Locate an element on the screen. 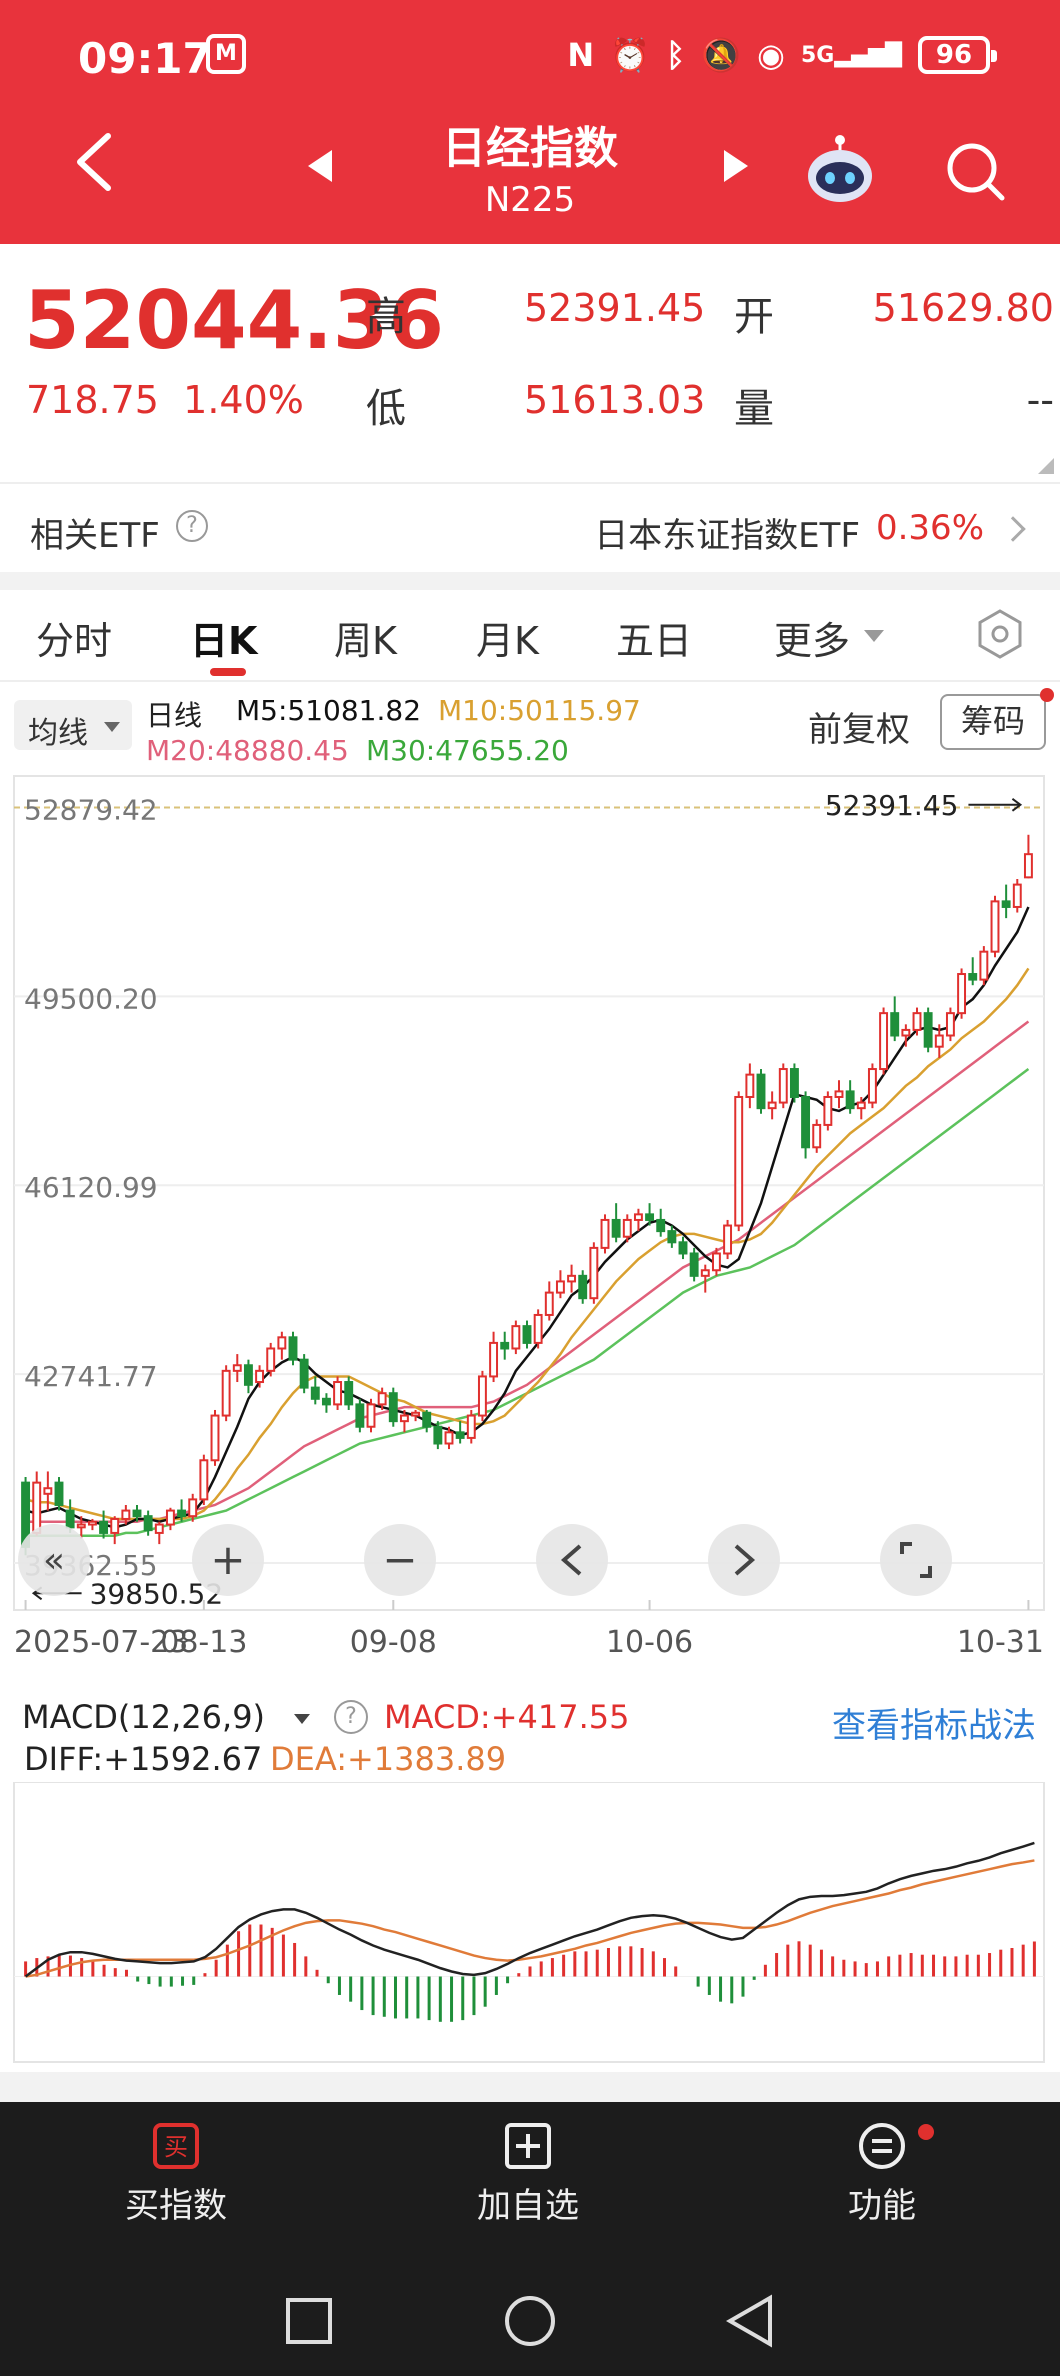 The height and width of the screenshot is (2376, 1060). dea-value: DEA:+1383.89 is located at coordinates (388, 1759).